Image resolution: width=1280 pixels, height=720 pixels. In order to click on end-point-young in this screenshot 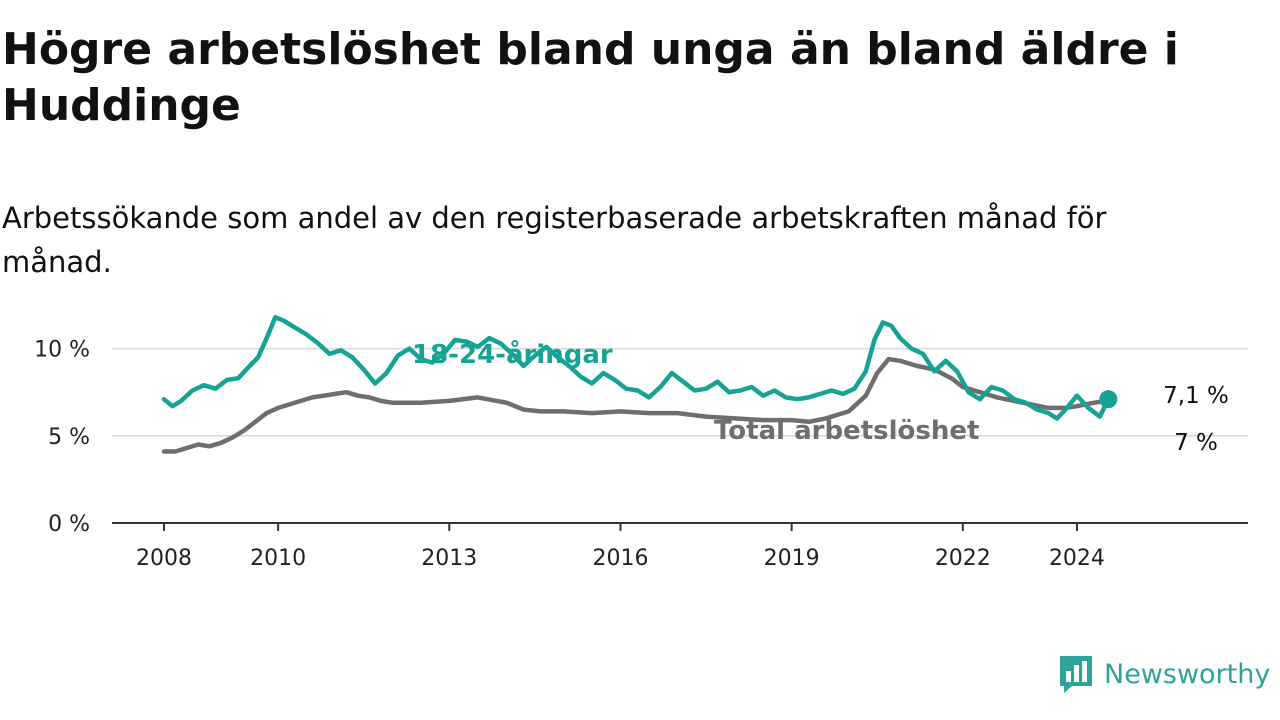, I will do `click(1108, 399)`.